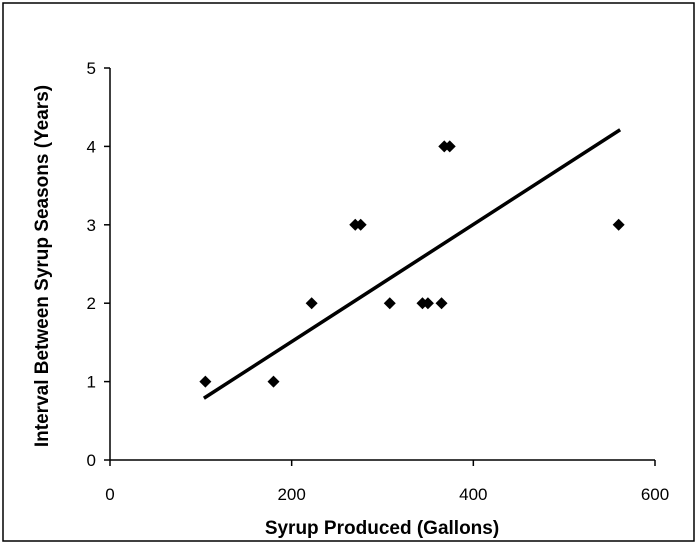 This screenshot has height=544, width=697. Describe the element at coordinates (473, 494) in the screenshot. I see `x-tick-label: 400` at that location.